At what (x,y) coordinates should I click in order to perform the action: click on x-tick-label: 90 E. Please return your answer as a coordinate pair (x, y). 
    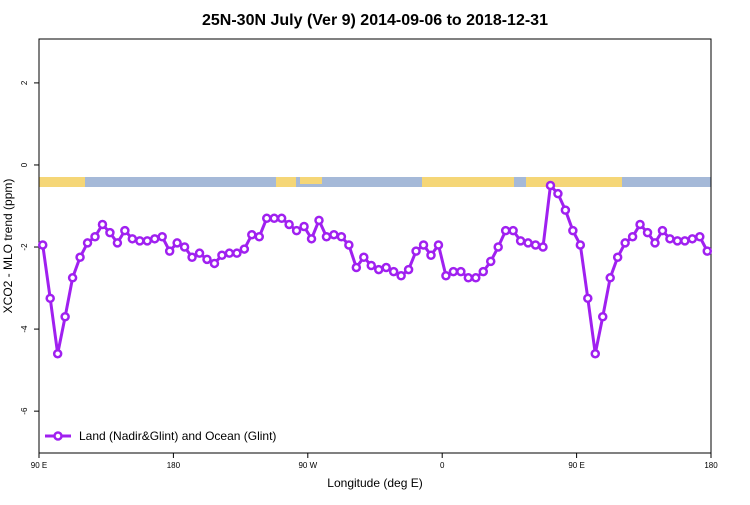
    Looking at the image, I should click on (39, 465).